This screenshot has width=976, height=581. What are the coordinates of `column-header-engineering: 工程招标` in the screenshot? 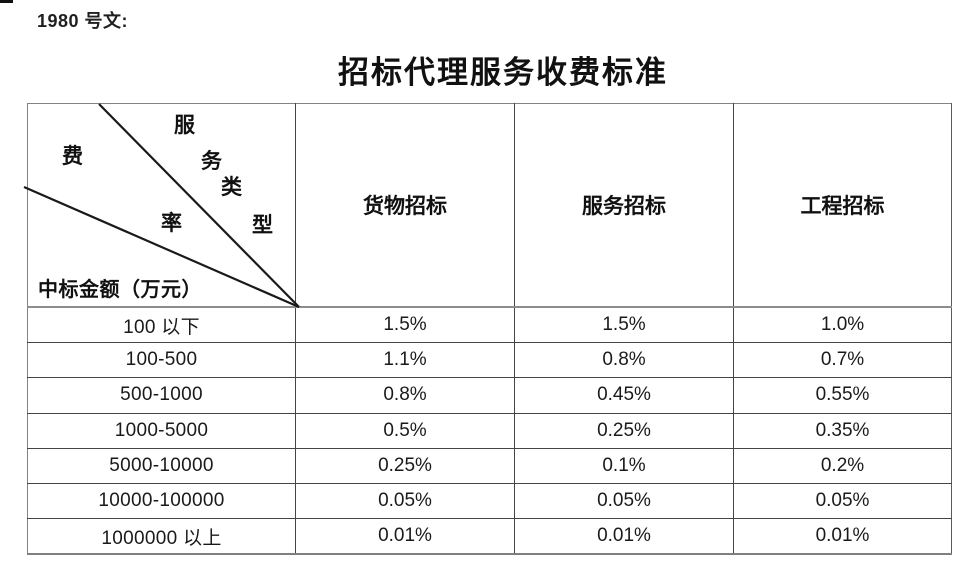 It's located at (842, 205).